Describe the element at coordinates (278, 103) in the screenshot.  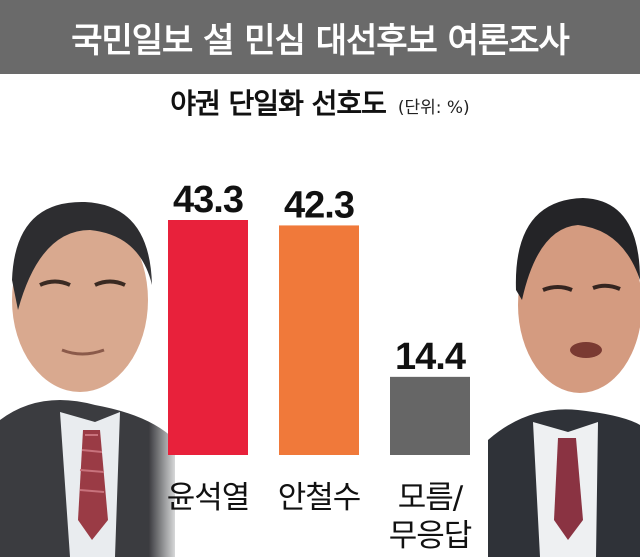
I see `chart-subtitle: 야권 단일화 선호도` at that location.